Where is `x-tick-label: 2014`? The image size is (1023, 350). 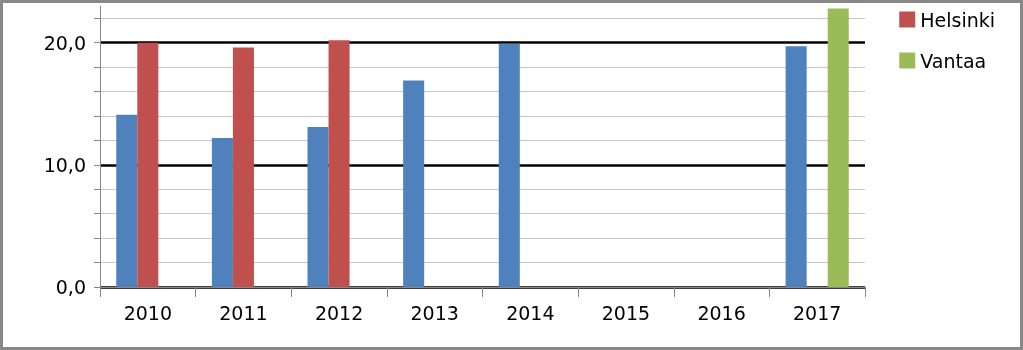 x-tick-label: 2014 is located at coordinates (530, 312).